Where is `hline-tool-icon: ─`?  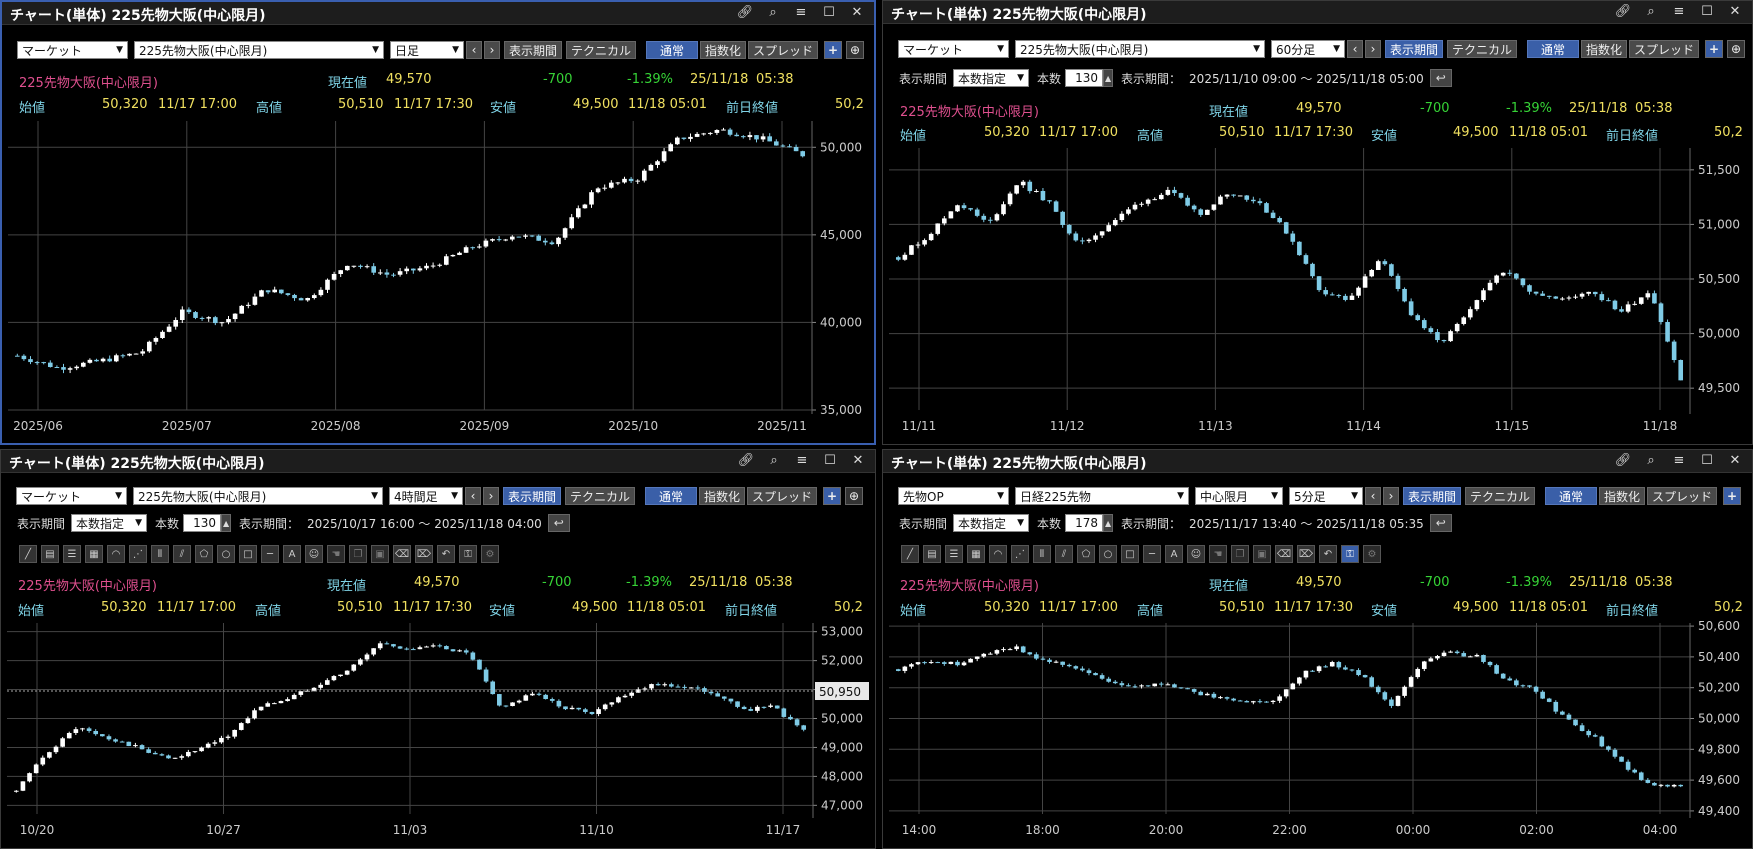 hline-tool-icon: ─ is located at coordinates (1152, 554).